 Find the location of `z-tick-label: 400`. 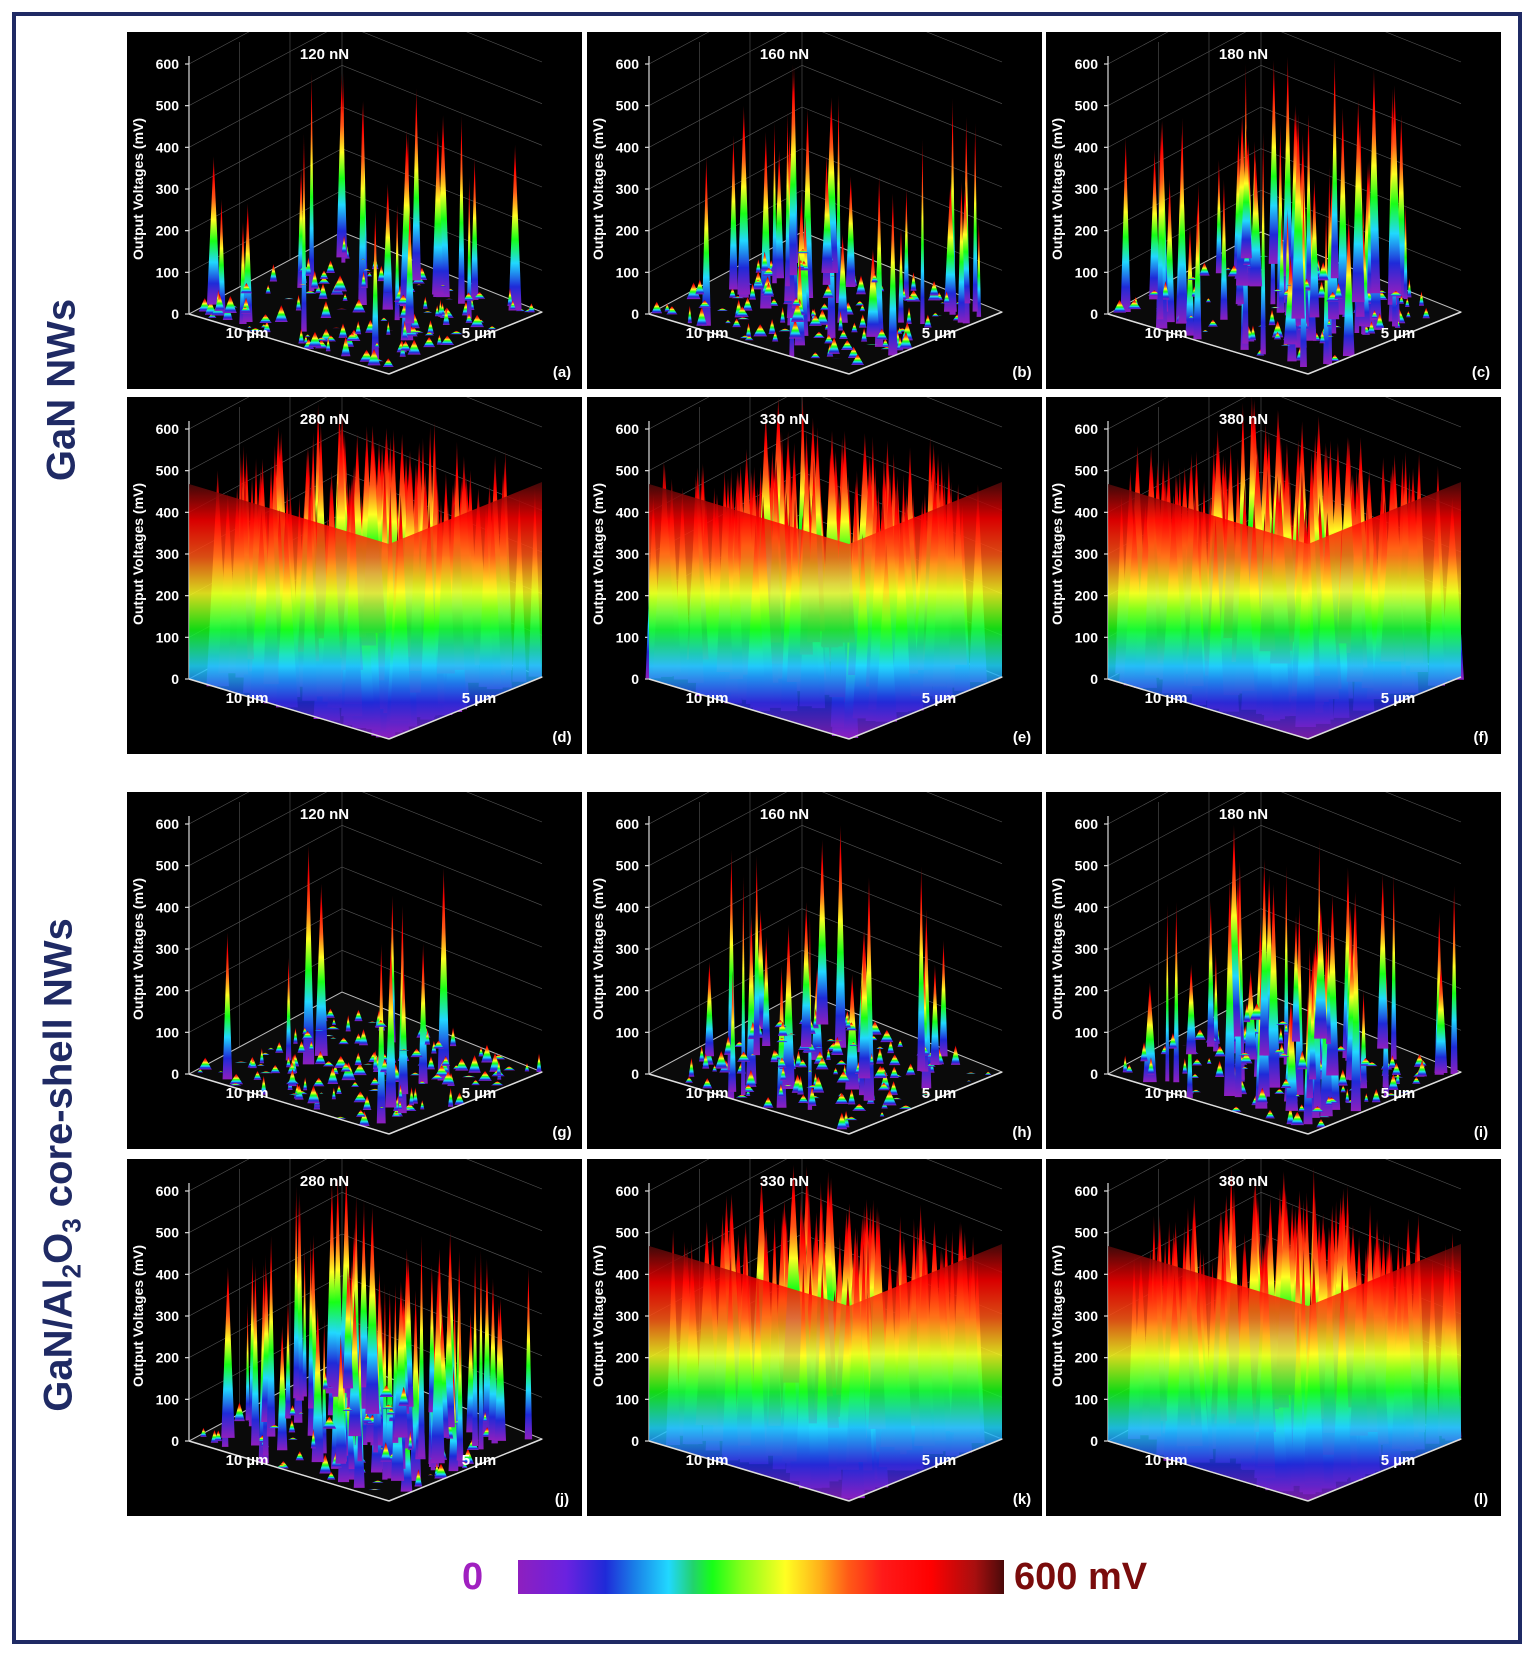

z-tick-label: 400 is located at coordinates (1087, 907).